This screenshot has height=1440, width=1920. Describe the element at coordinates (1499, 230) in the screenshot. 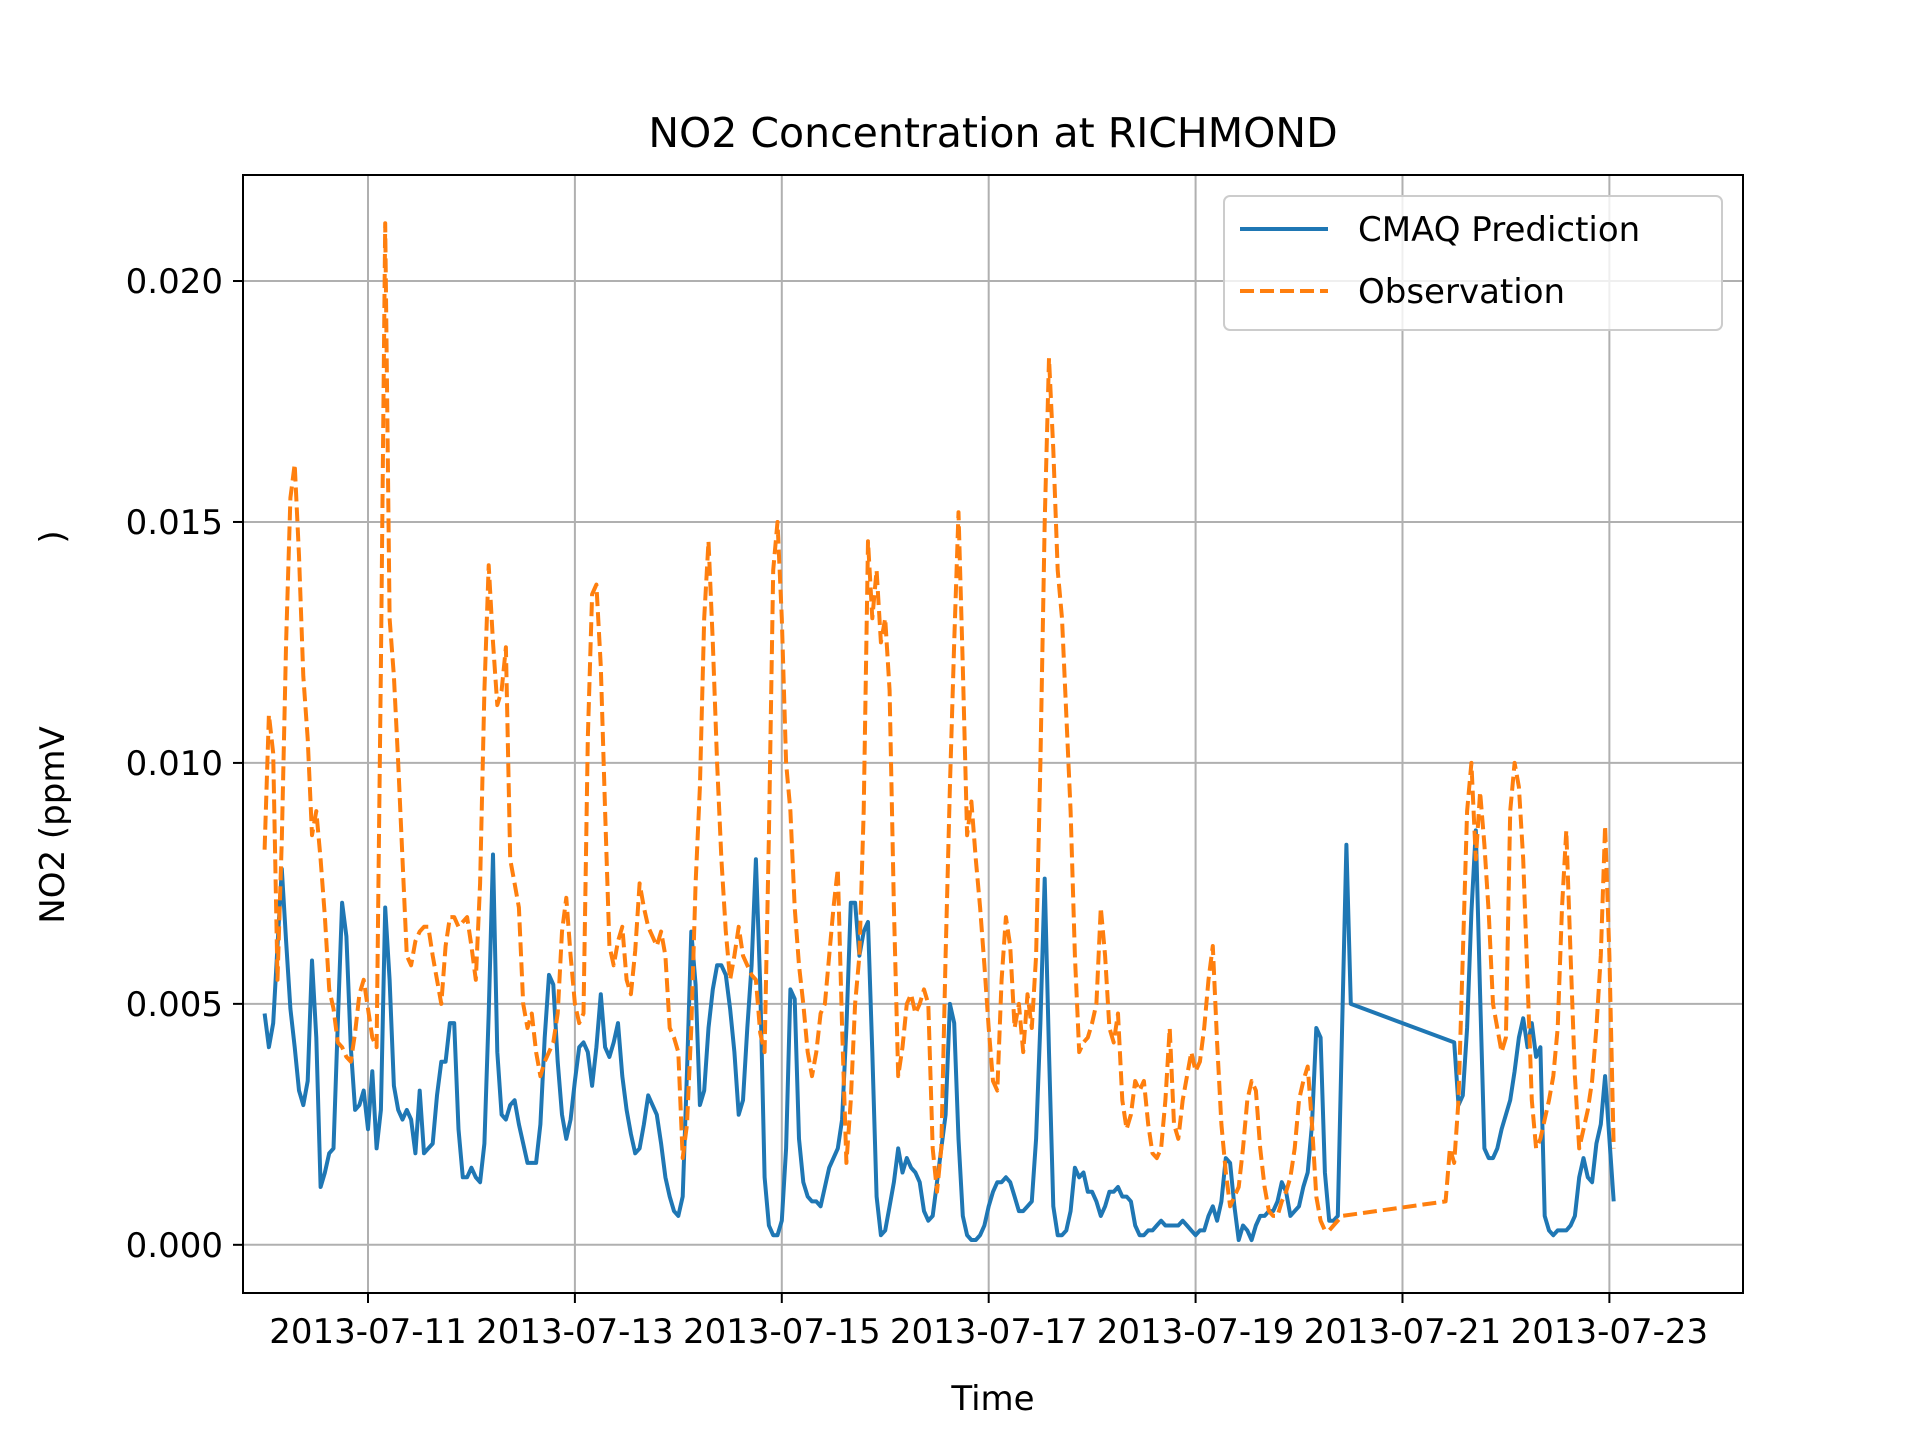

I see `legend-label-cmaq: CMAQ Prediction` at that location.